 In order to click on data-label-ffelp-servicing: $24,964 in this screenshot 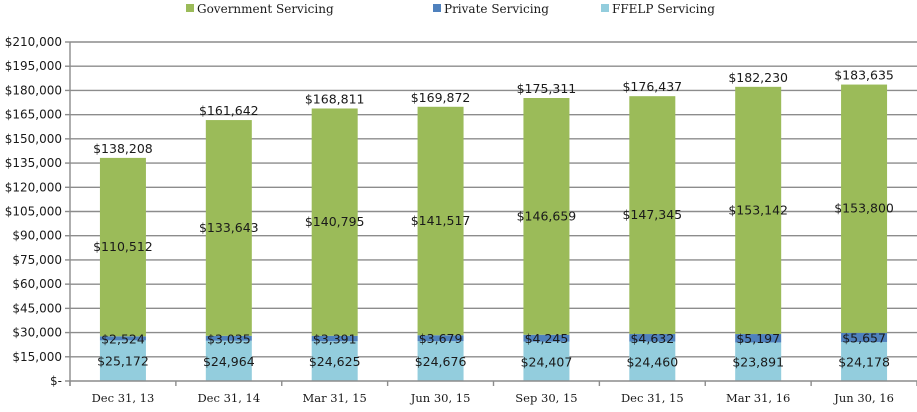, I will do `click(229, 361)`.